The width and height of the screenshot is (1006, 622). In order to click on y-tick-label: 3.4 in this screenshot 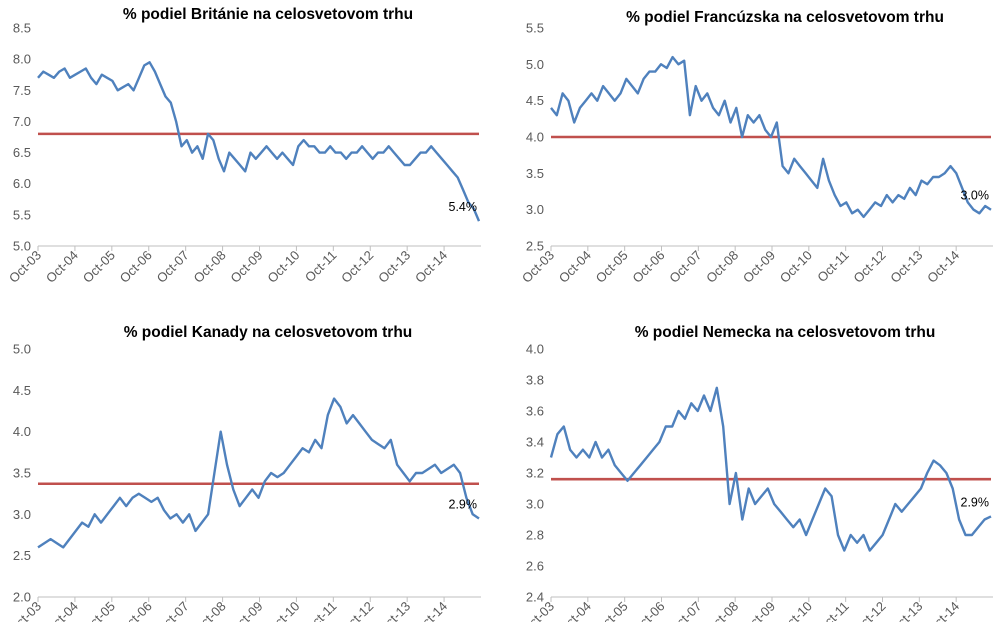, I will do `click(535, 442)`.